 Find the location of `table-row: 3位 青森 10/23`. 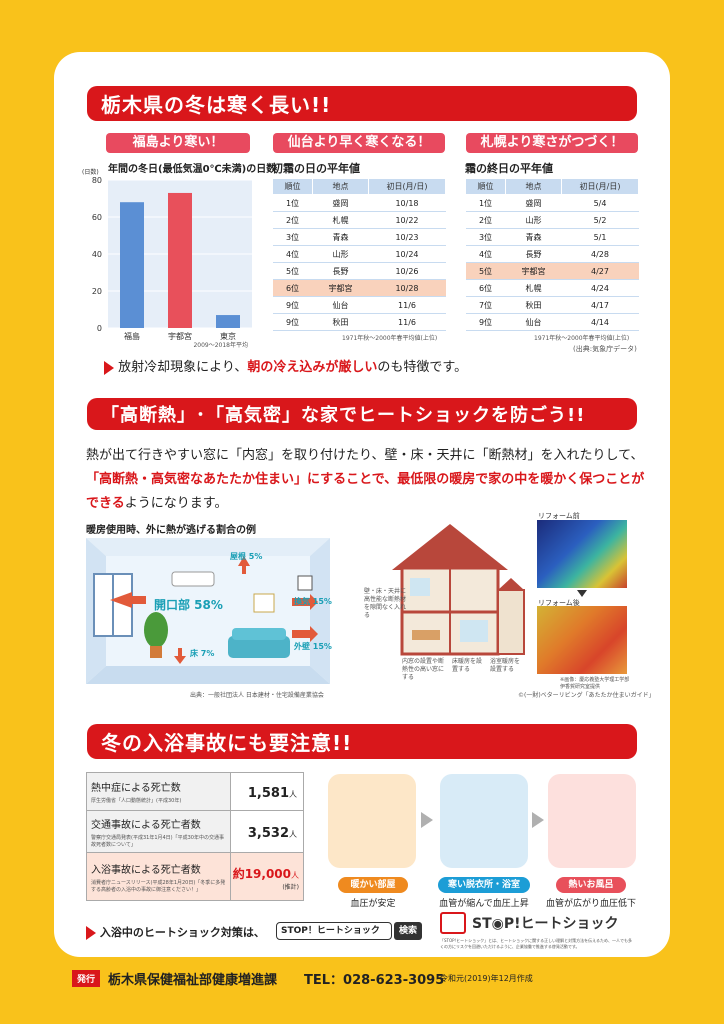

table-row: 3位 青森 10/23 is located at coordinates (359, 237).